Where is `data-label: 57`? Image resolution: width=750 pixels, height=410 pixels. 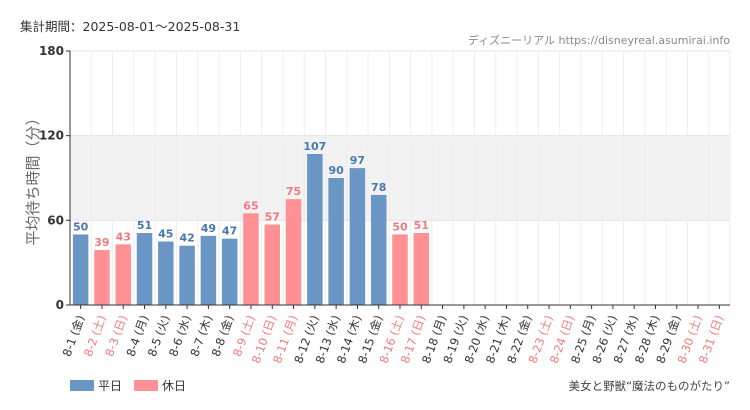
data-label: 57 is located at coordinates (272, 217).